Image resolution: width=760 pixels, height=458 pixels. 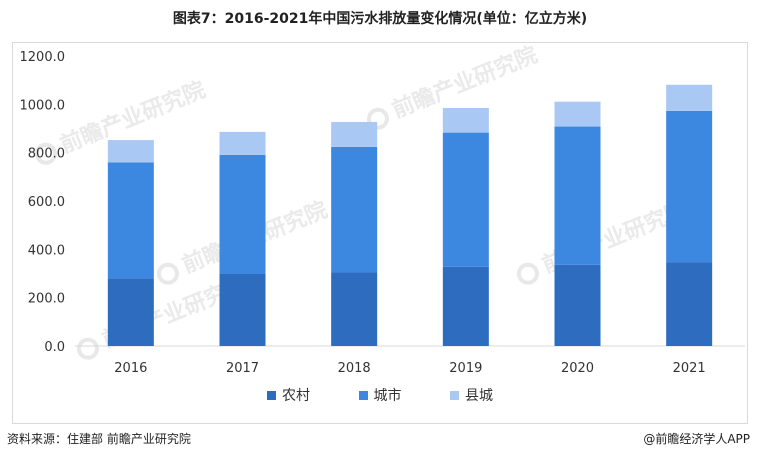 I want to click on bar-segment-2019-county, so click(x=465, y=120).